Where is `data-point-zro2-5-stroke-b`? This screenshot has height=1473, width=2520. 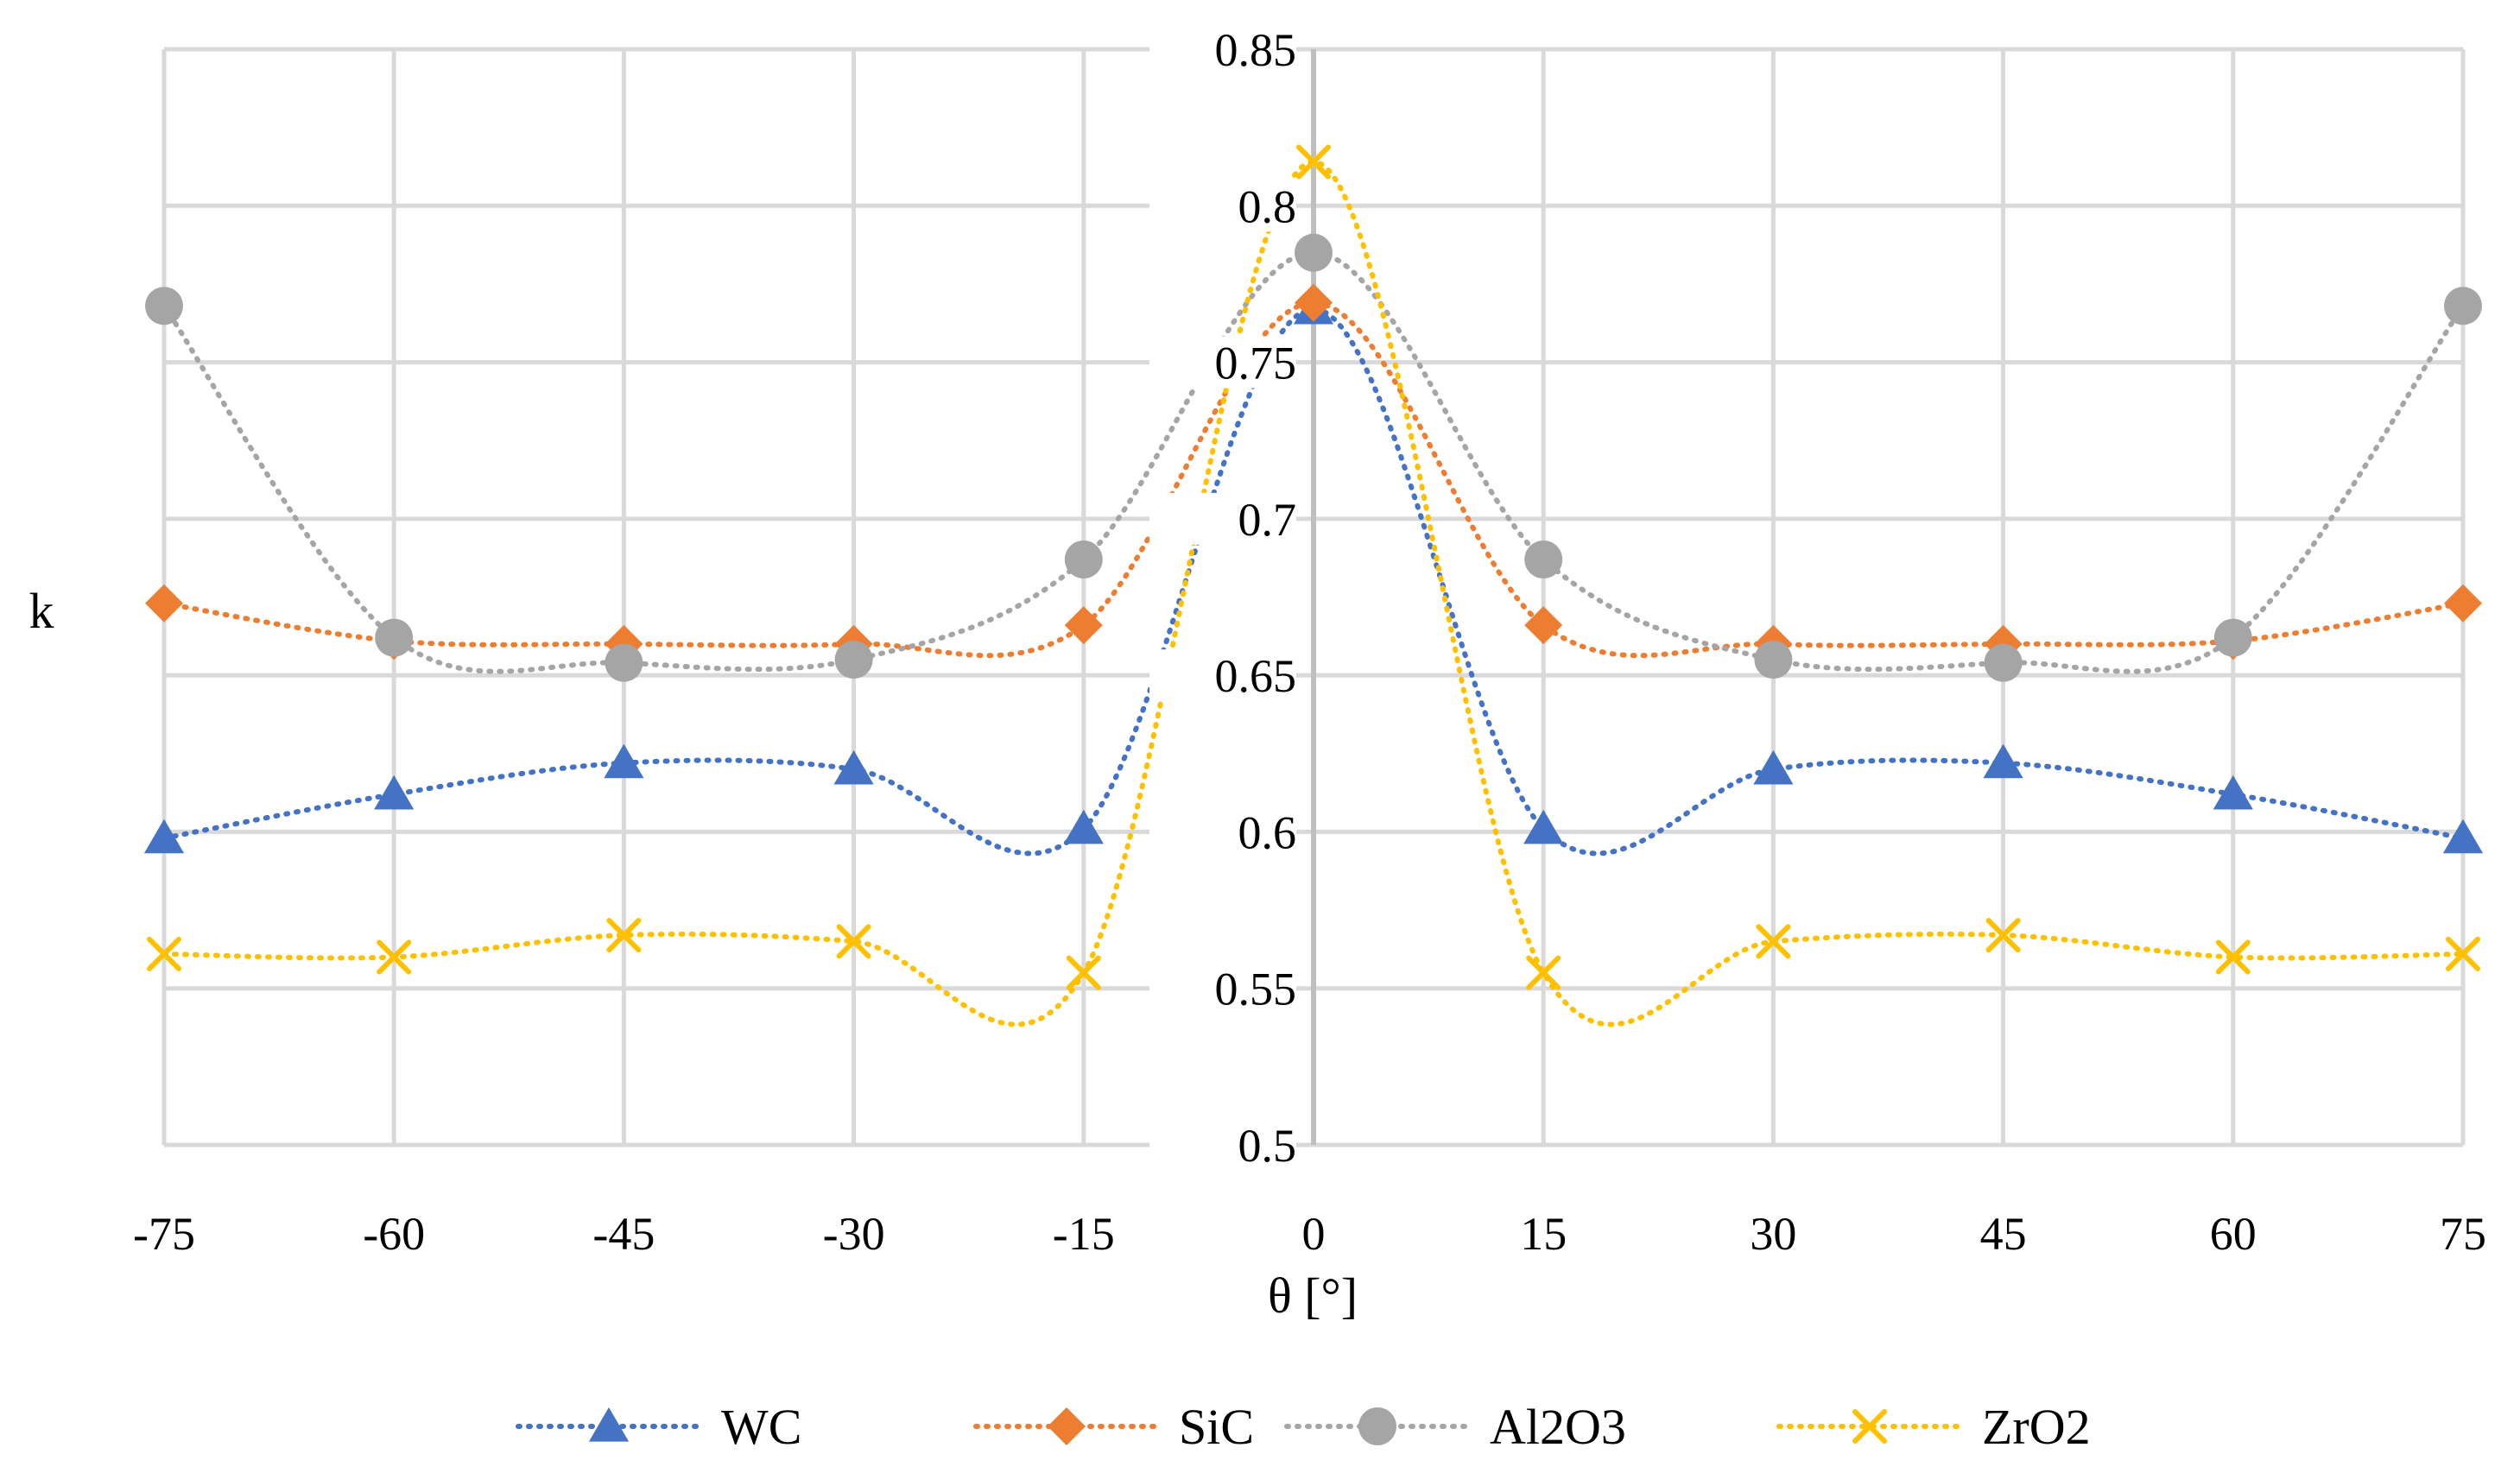
data-point-zro2-5-stroke-b is located at coordinates (1313, 162).